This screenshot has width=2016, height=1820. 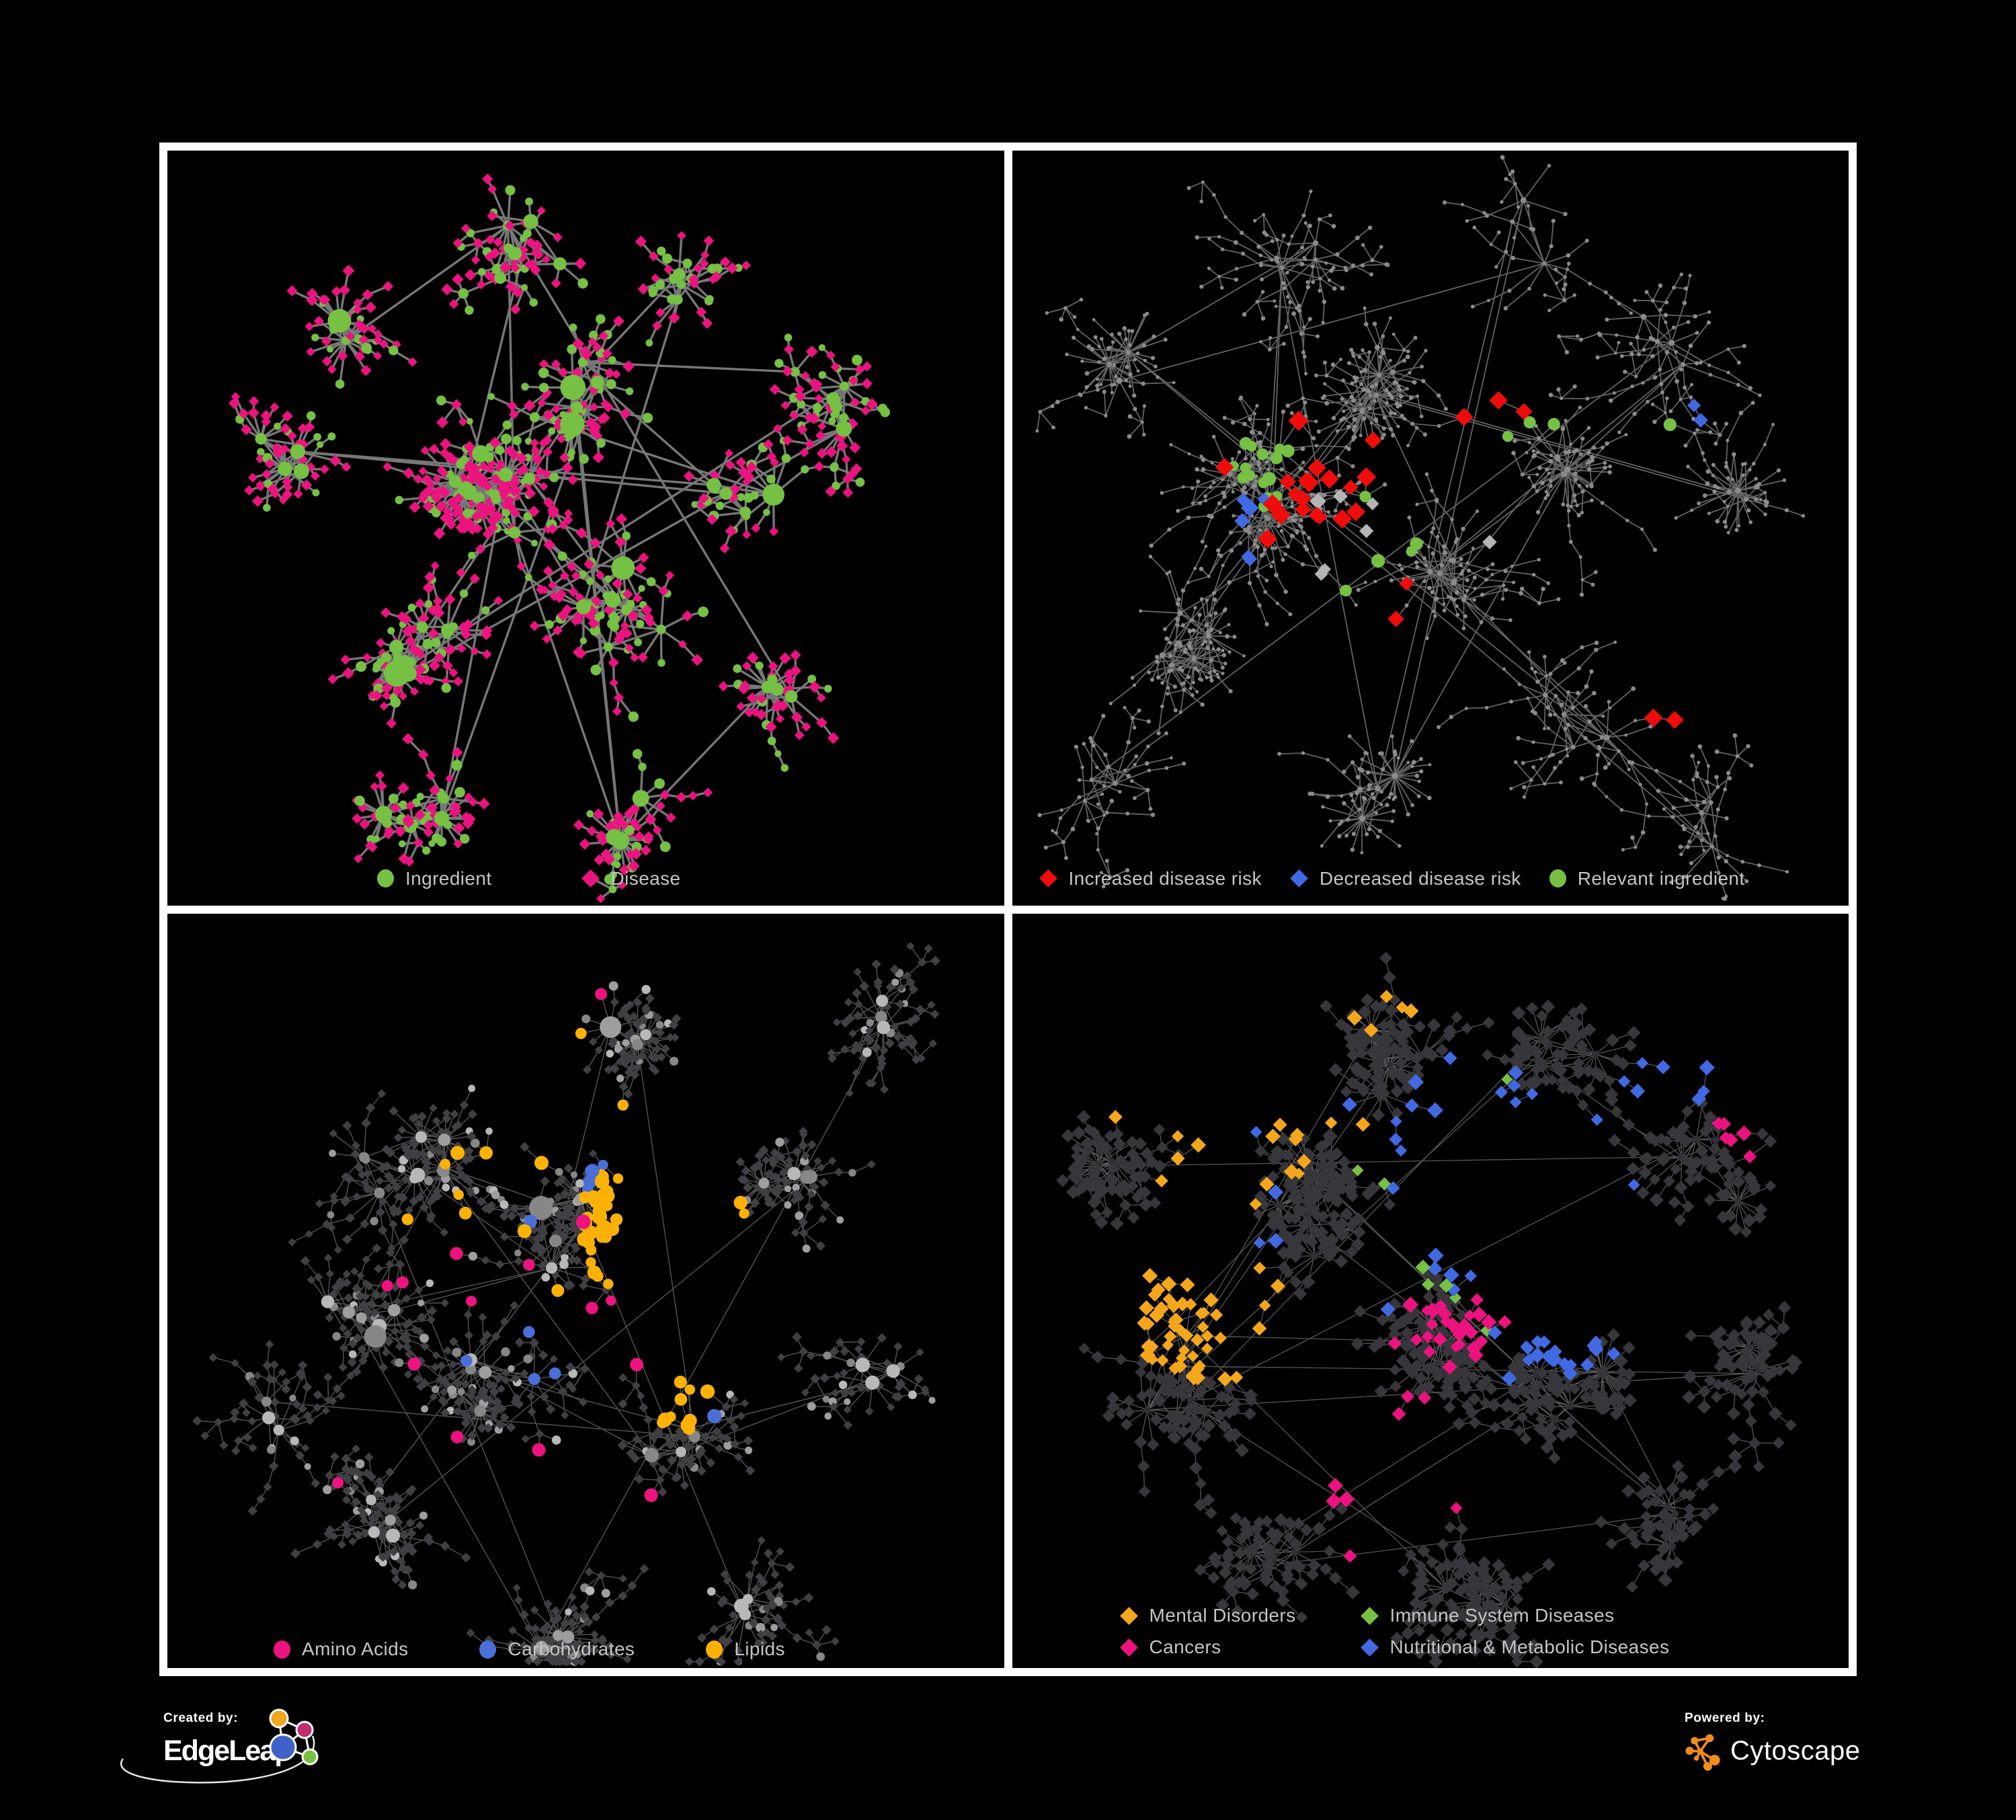 What do you see at coordinates (566, 1304) in the screenshot?
I see `nutrient-classes-network-graph` at bounding box center [566, 1304].